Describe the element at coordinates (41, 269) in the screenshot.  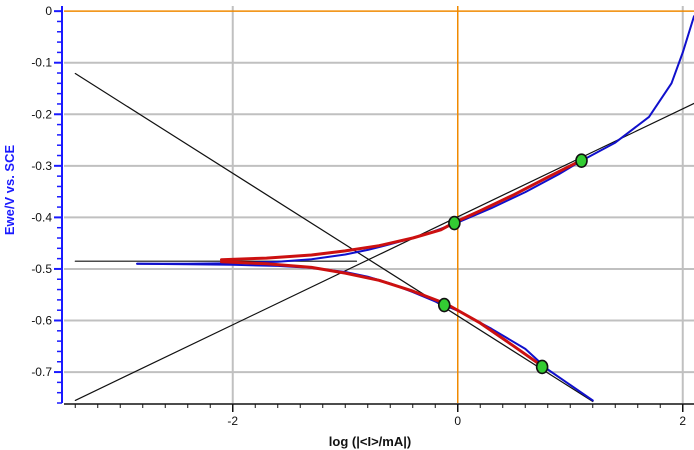
I see `y-tick-label: -0.5` at that location.